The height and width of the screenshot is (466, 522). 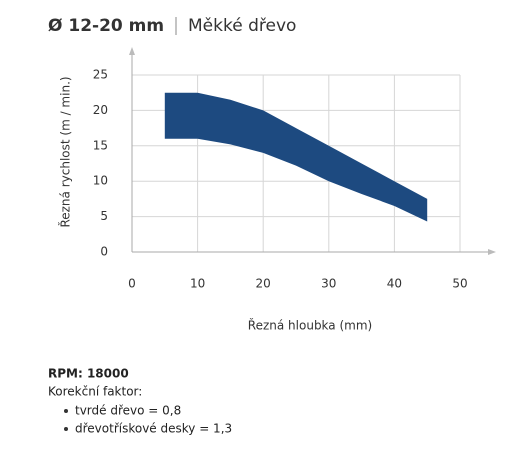 I want to click on x-axis-arrow, so click(x=492, y=252).